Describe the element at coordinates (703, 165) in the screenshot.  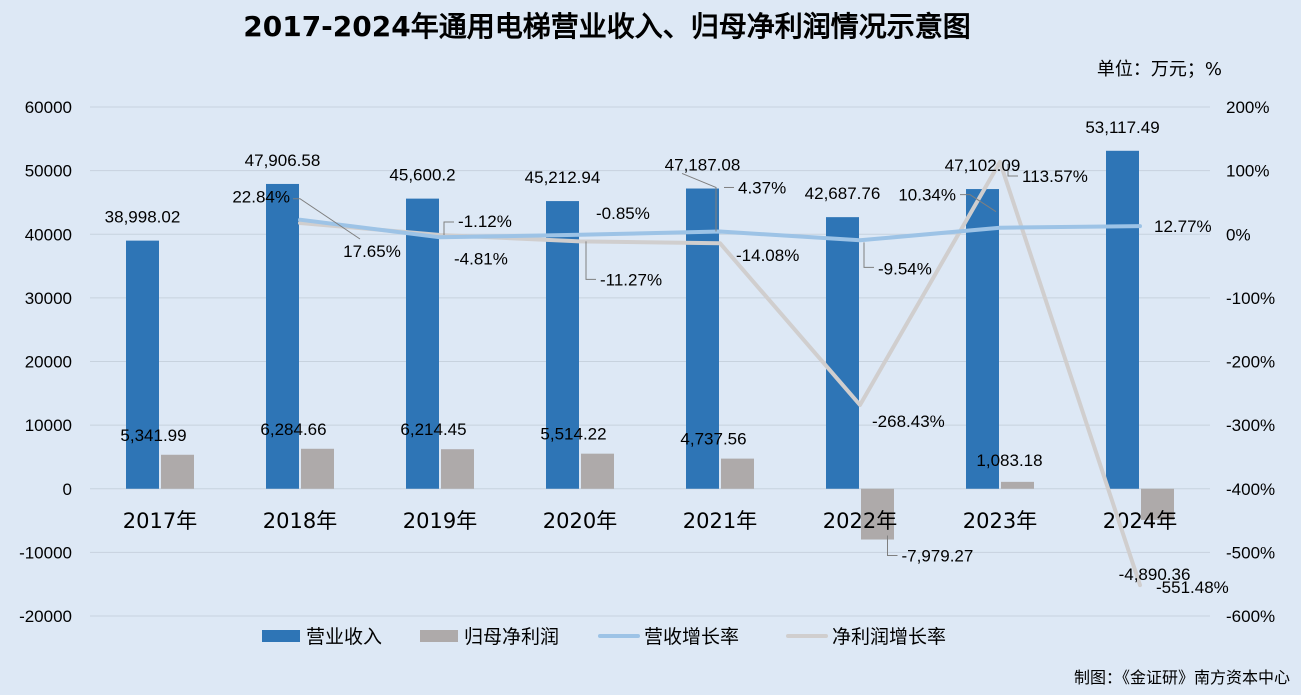
I see `revenue-value-label: 47,187.08` at that location.